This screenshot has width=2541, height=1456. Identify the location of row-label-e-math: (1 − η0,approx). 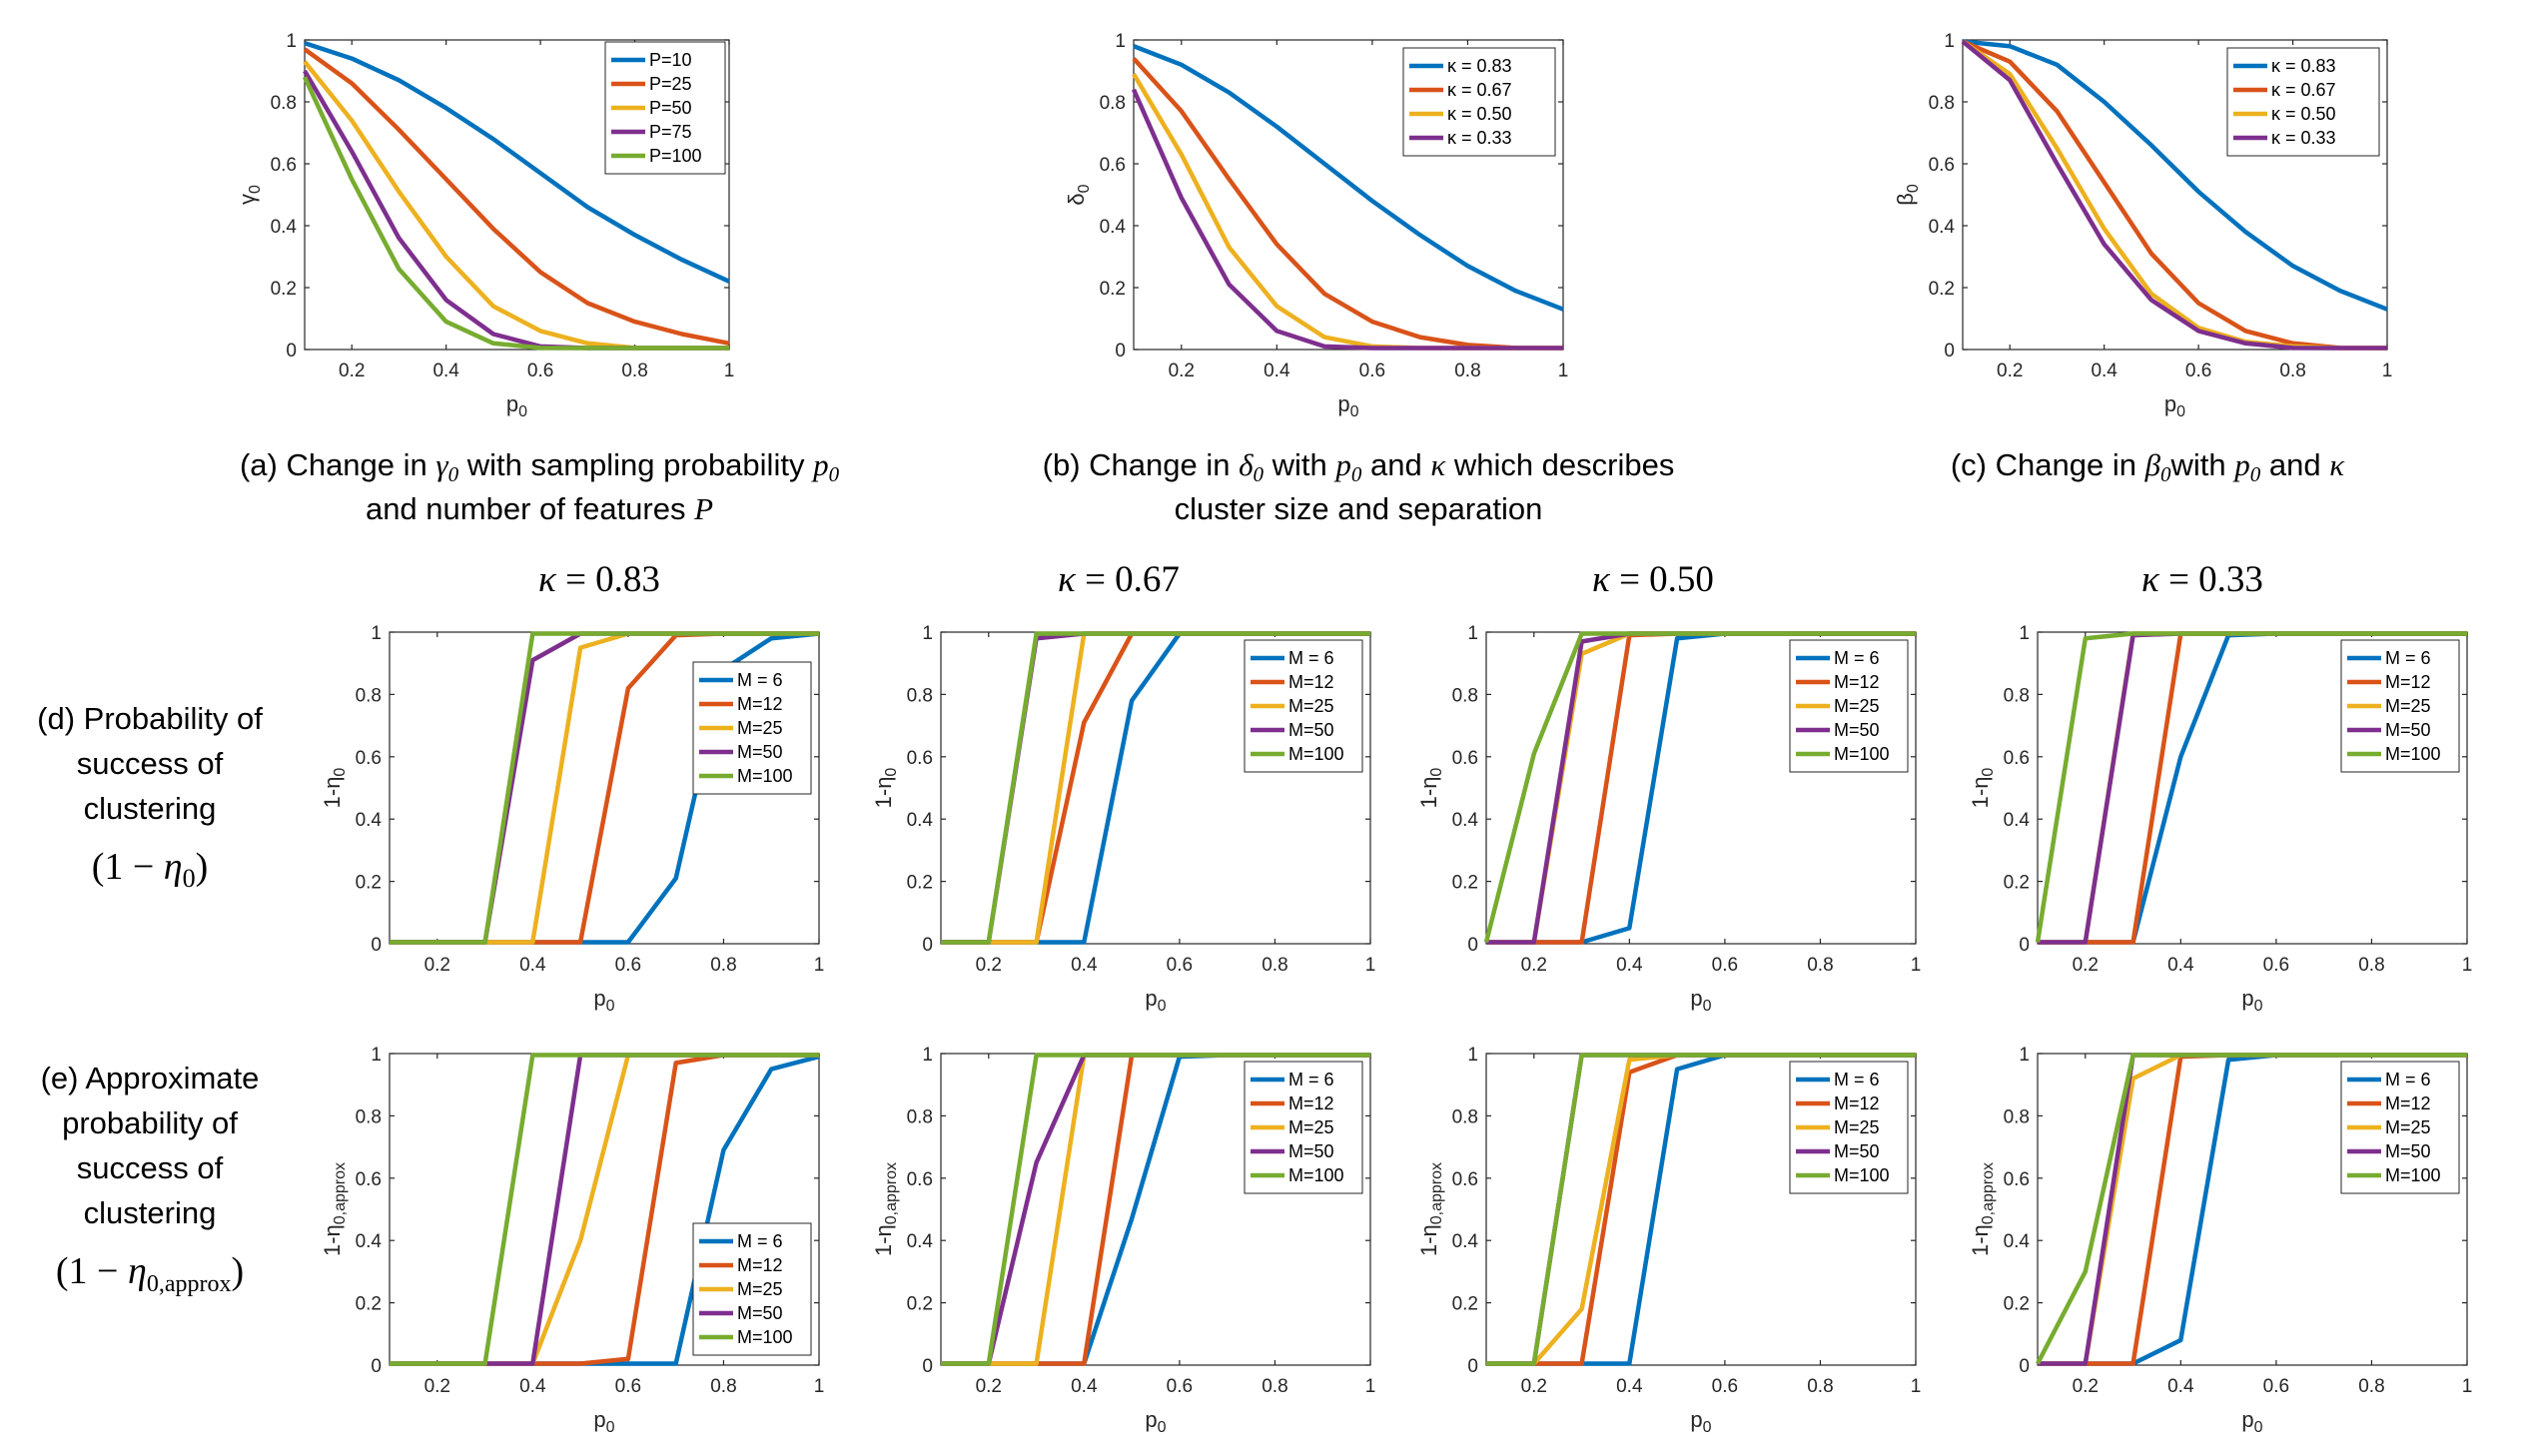
(150, 1273).